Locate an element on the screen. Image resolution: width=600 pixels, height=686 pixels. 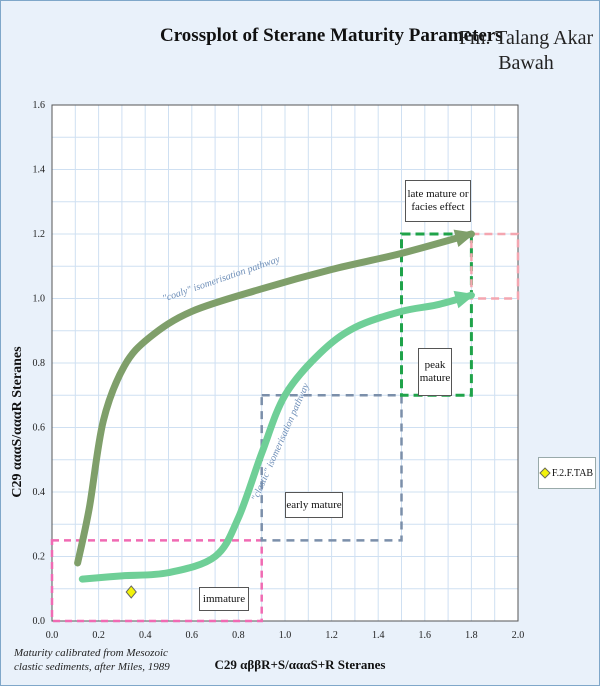
early-mature-zone is located at coordinates (331, 468).